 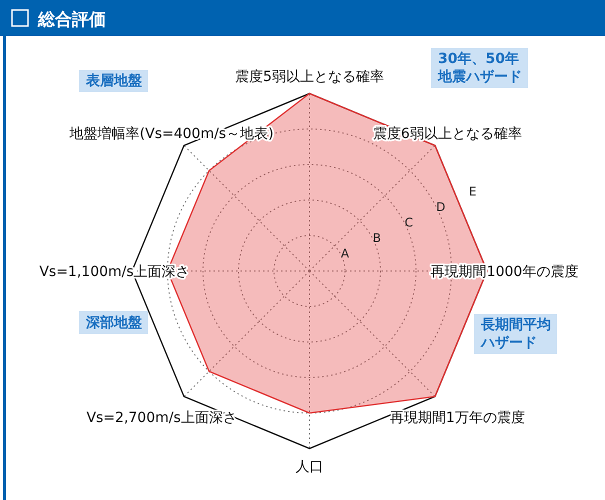 What do you see at coordinates (161, 418) in the screenshot?
I see `spoke-label: Vs=2,700m/s上面深さ` at bounding box center [161, 418].